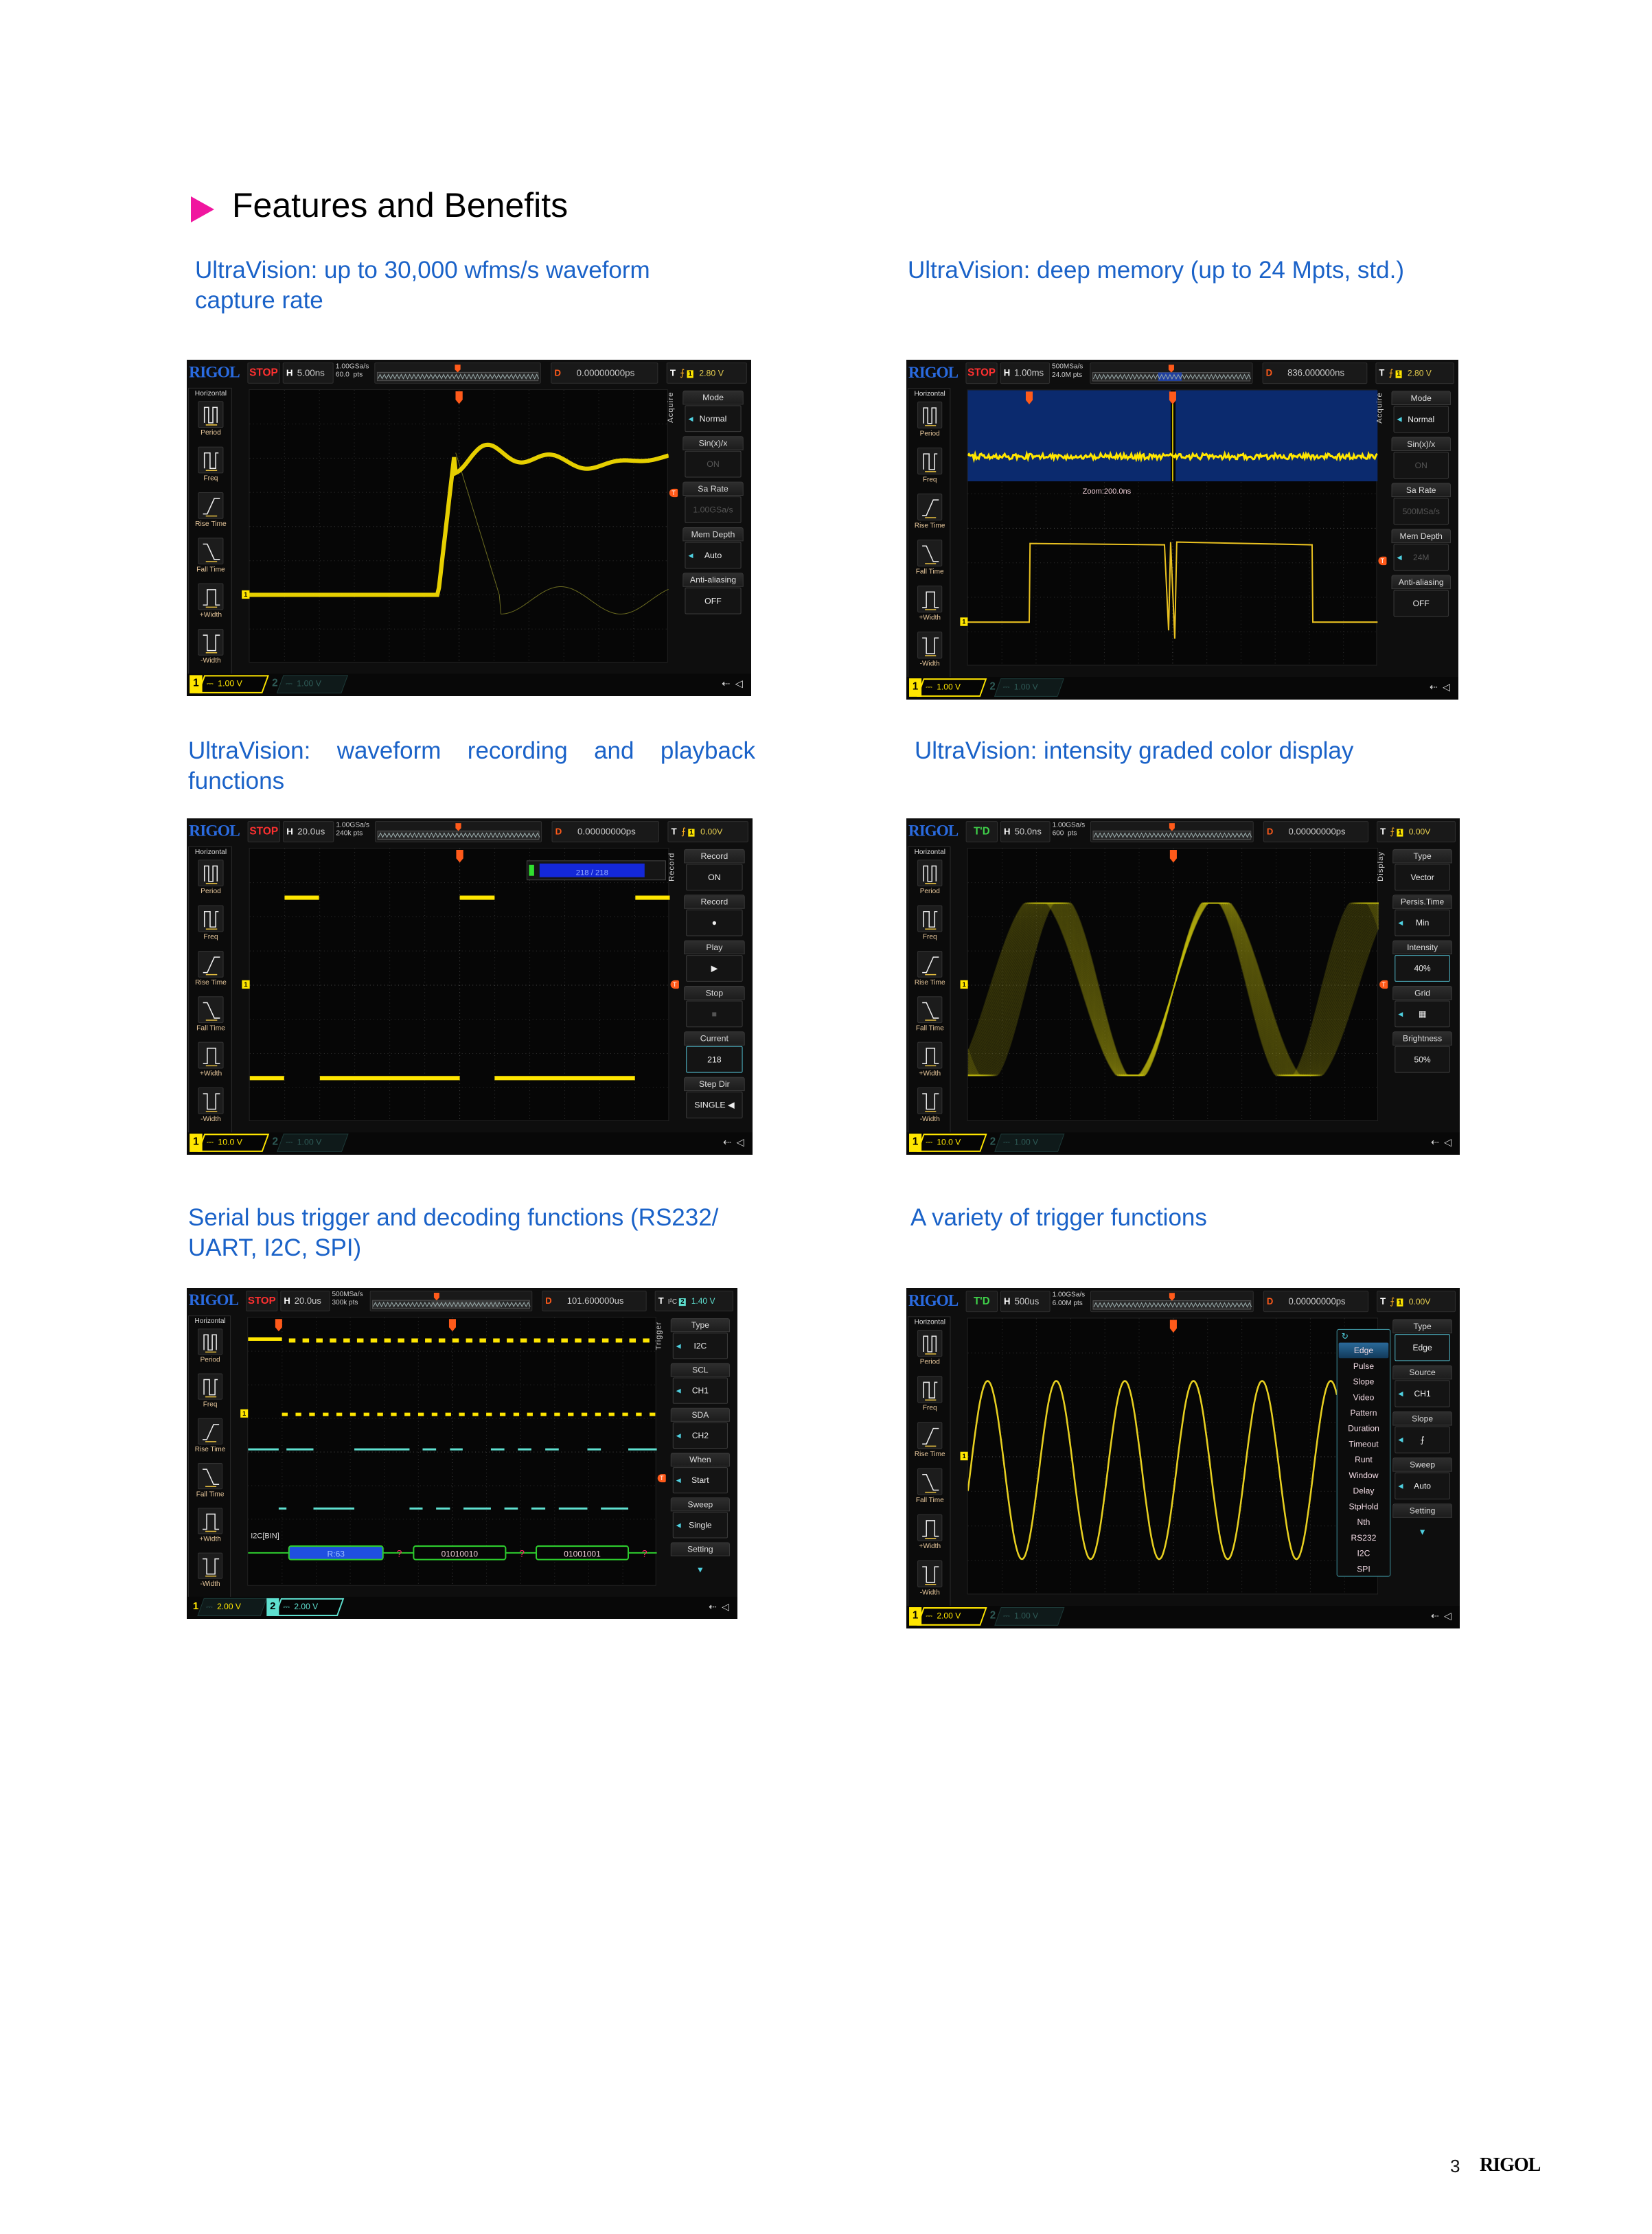  I want to click on menu-item-stop: Stop ■, so click(714, 1007).